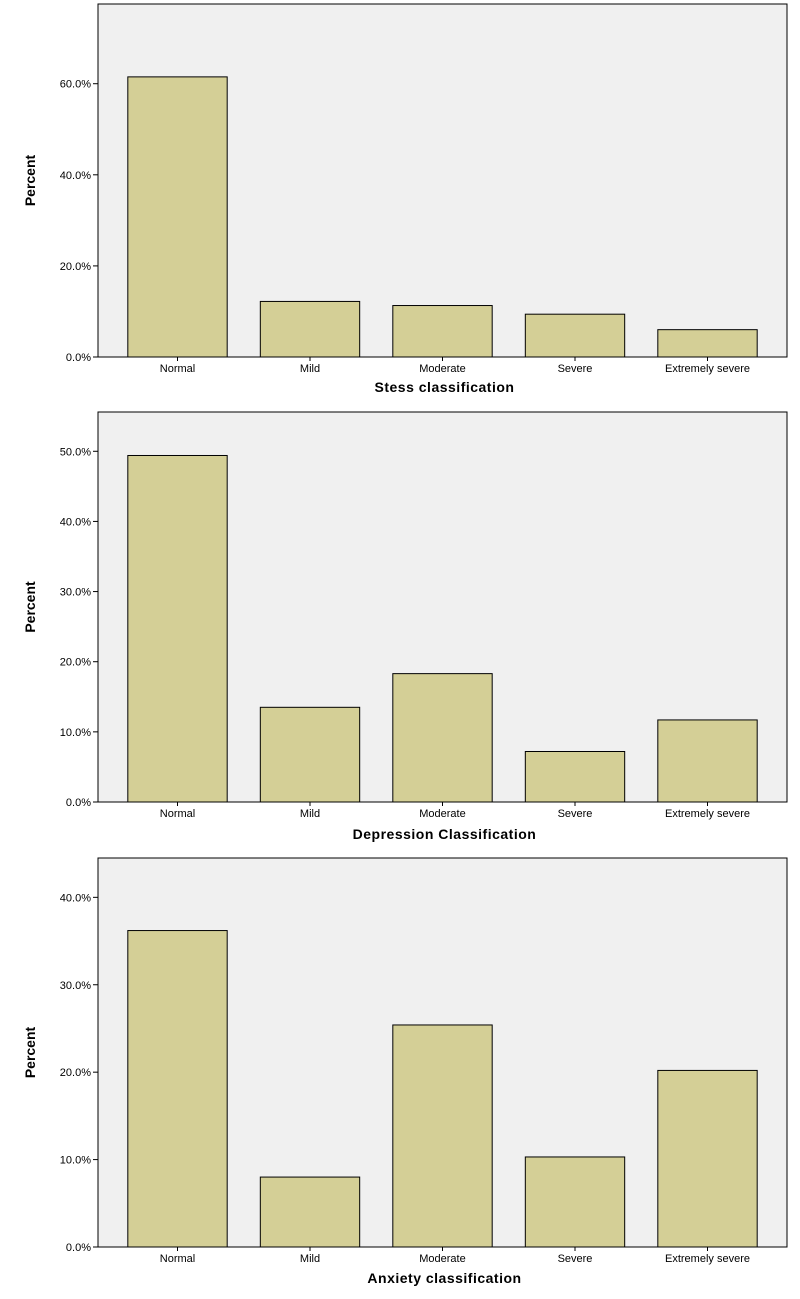 The height and width of the screenshot is (1299, 800). What do you see at coordinates (445, 387) in the screenshot?
I see `x-axis-title: Stess classification` at bounding box center [445, 387].